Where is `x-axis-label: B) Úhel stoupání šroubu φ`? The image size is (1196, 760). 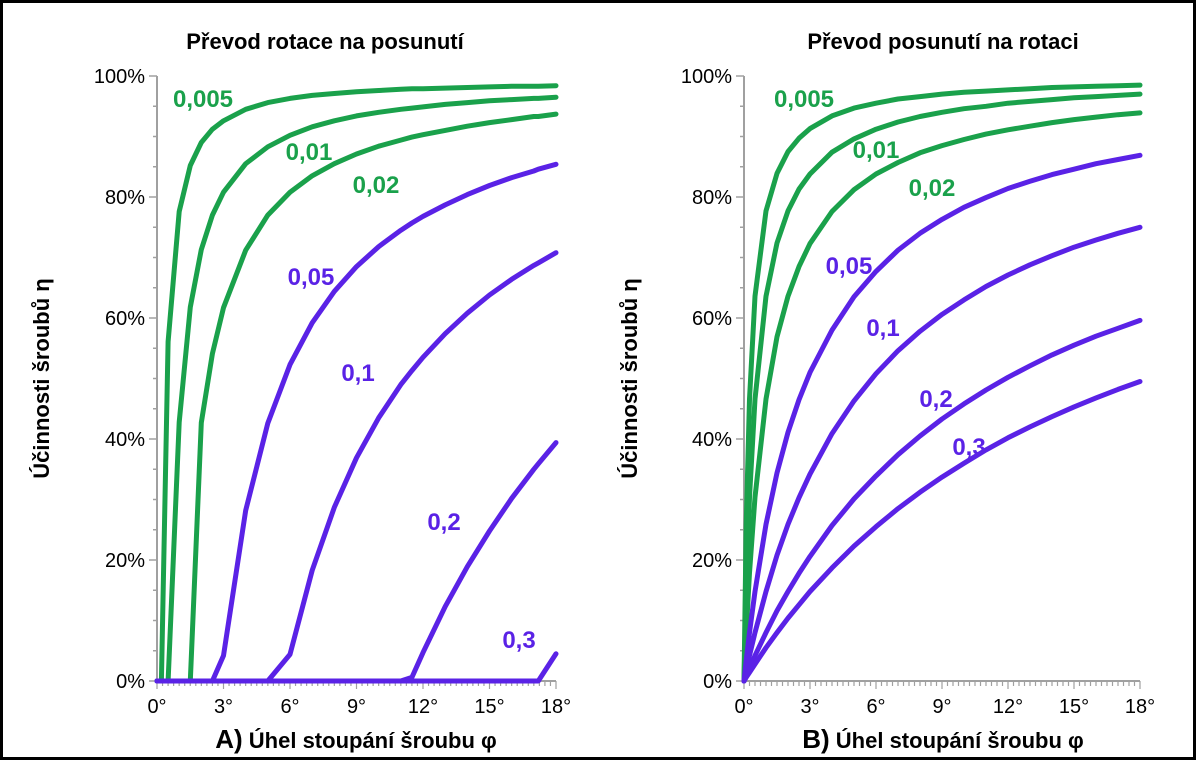
x-axis-label: B) Úhel stoupání šroubu φ is located at coordinates (943, 739).